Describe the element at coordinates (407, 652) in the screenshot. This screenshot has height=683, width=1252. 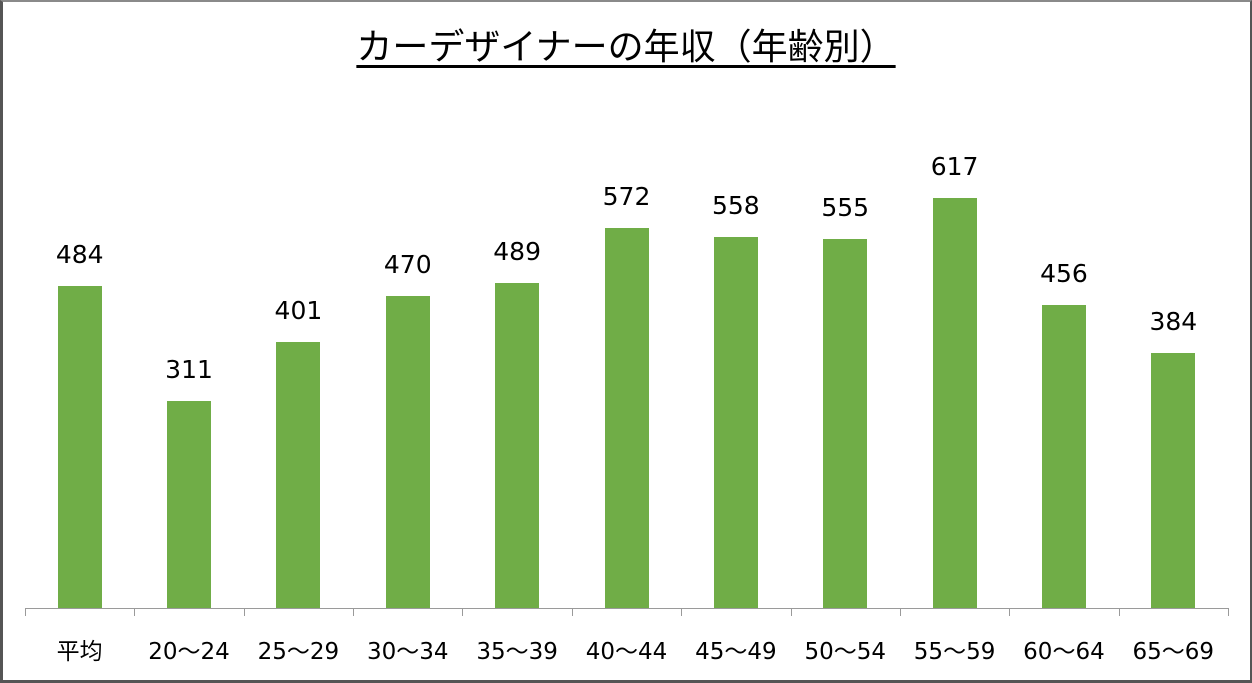
I see `category-label: 30〜34` at that location.